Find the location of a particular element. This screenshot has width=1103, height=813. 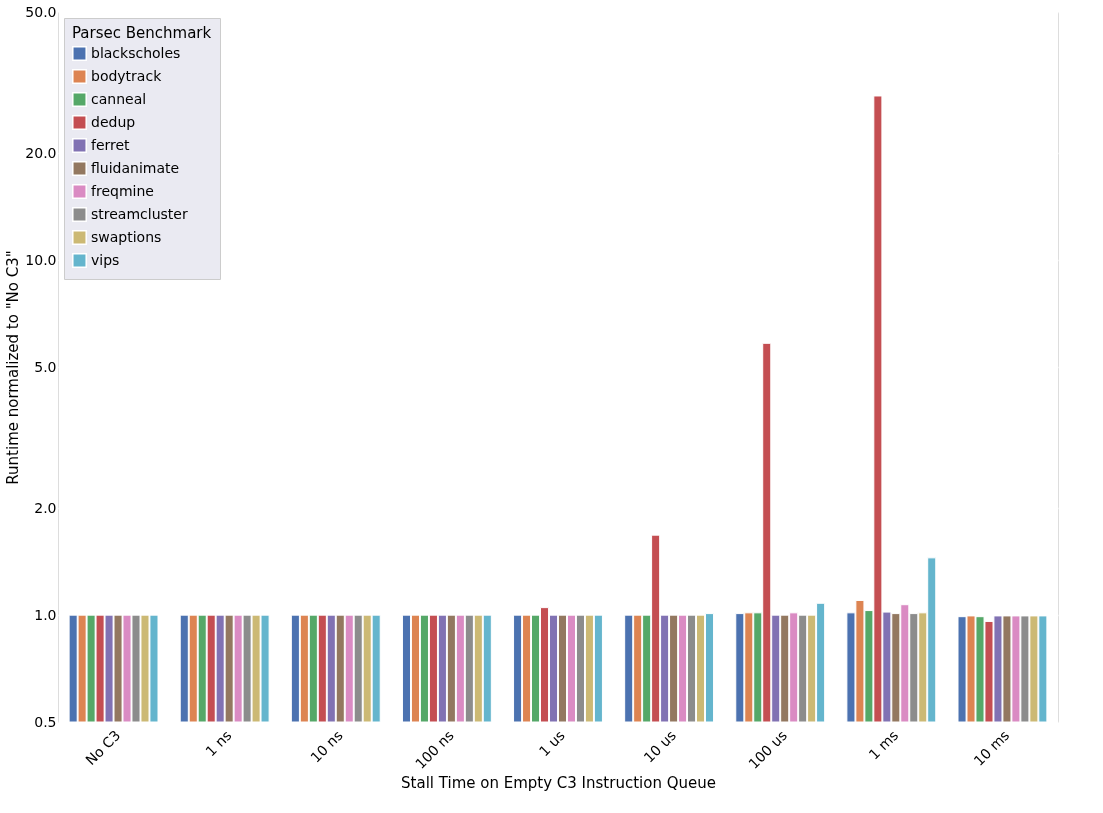

x-tick-label: 1 ms is located at coordinates (883, 745).